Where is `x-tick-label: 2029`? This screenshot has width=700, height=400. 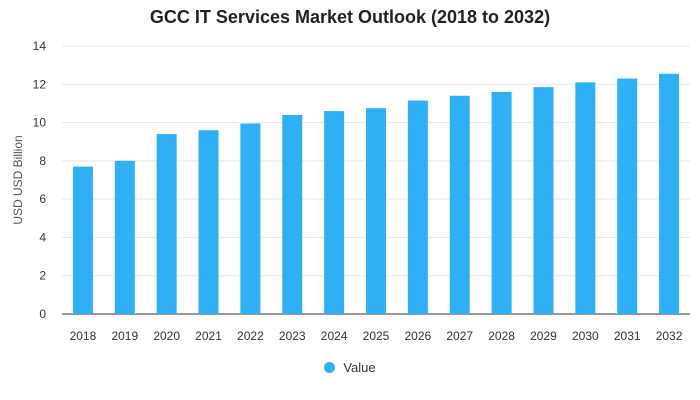
x-tick-label: 2029 is located at coordinates (543, 336).